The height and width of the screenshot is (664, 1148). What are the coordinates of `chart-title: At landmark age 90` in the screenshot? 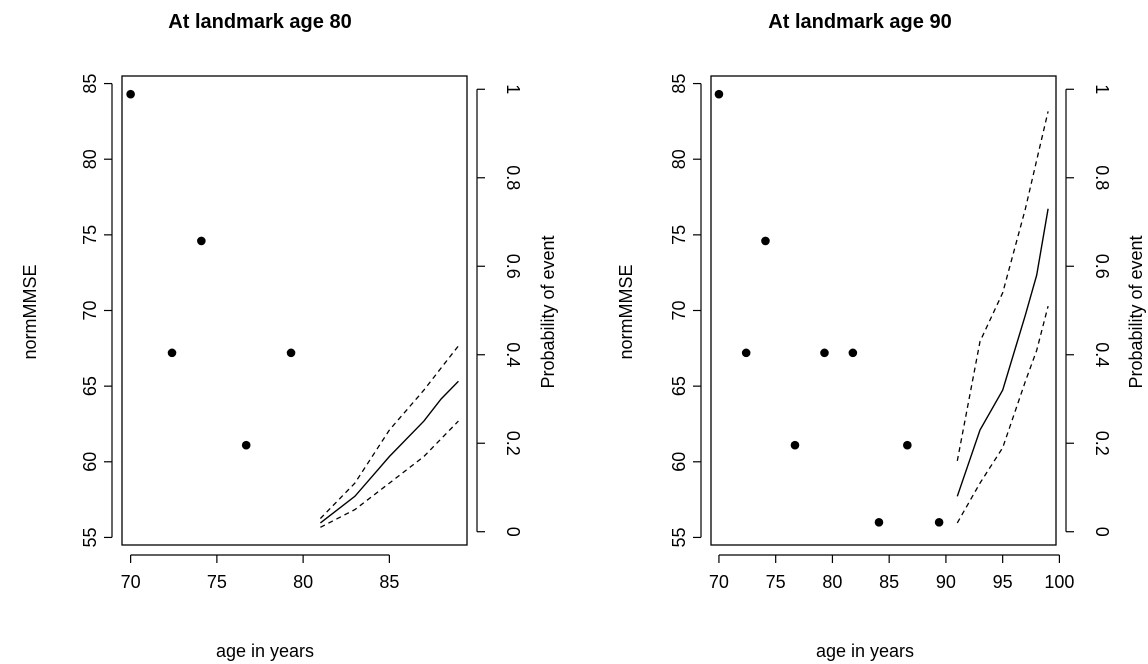 It's located at (859, 22).